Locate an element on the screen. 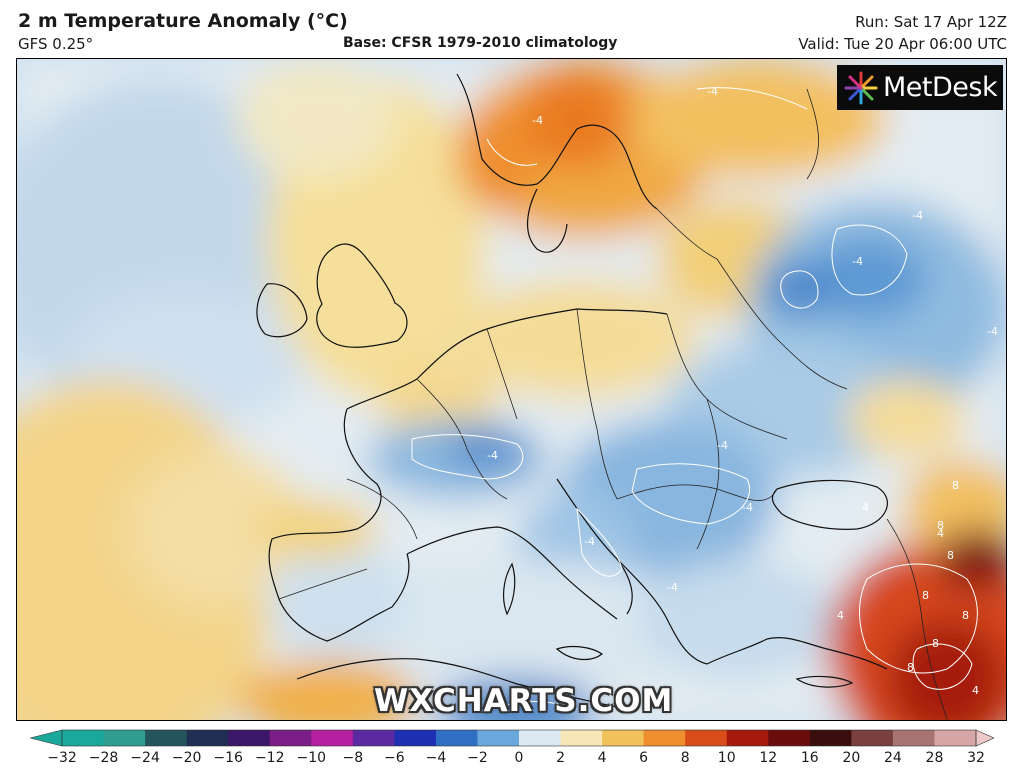  base-climatology-label: Base: CFSR 1979-2010 climatology is located at coordinates (480, 43).